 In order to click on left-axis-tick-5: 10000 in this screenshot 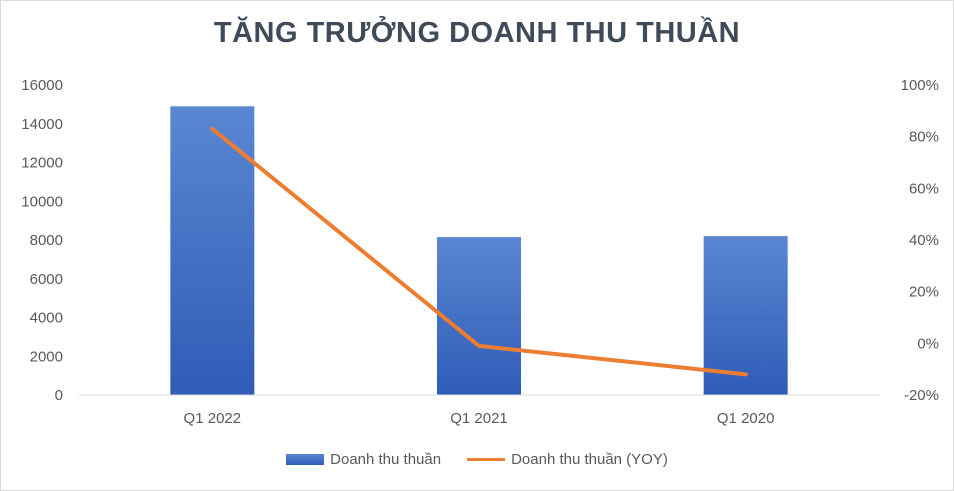, I will do `click(42, 201)`.